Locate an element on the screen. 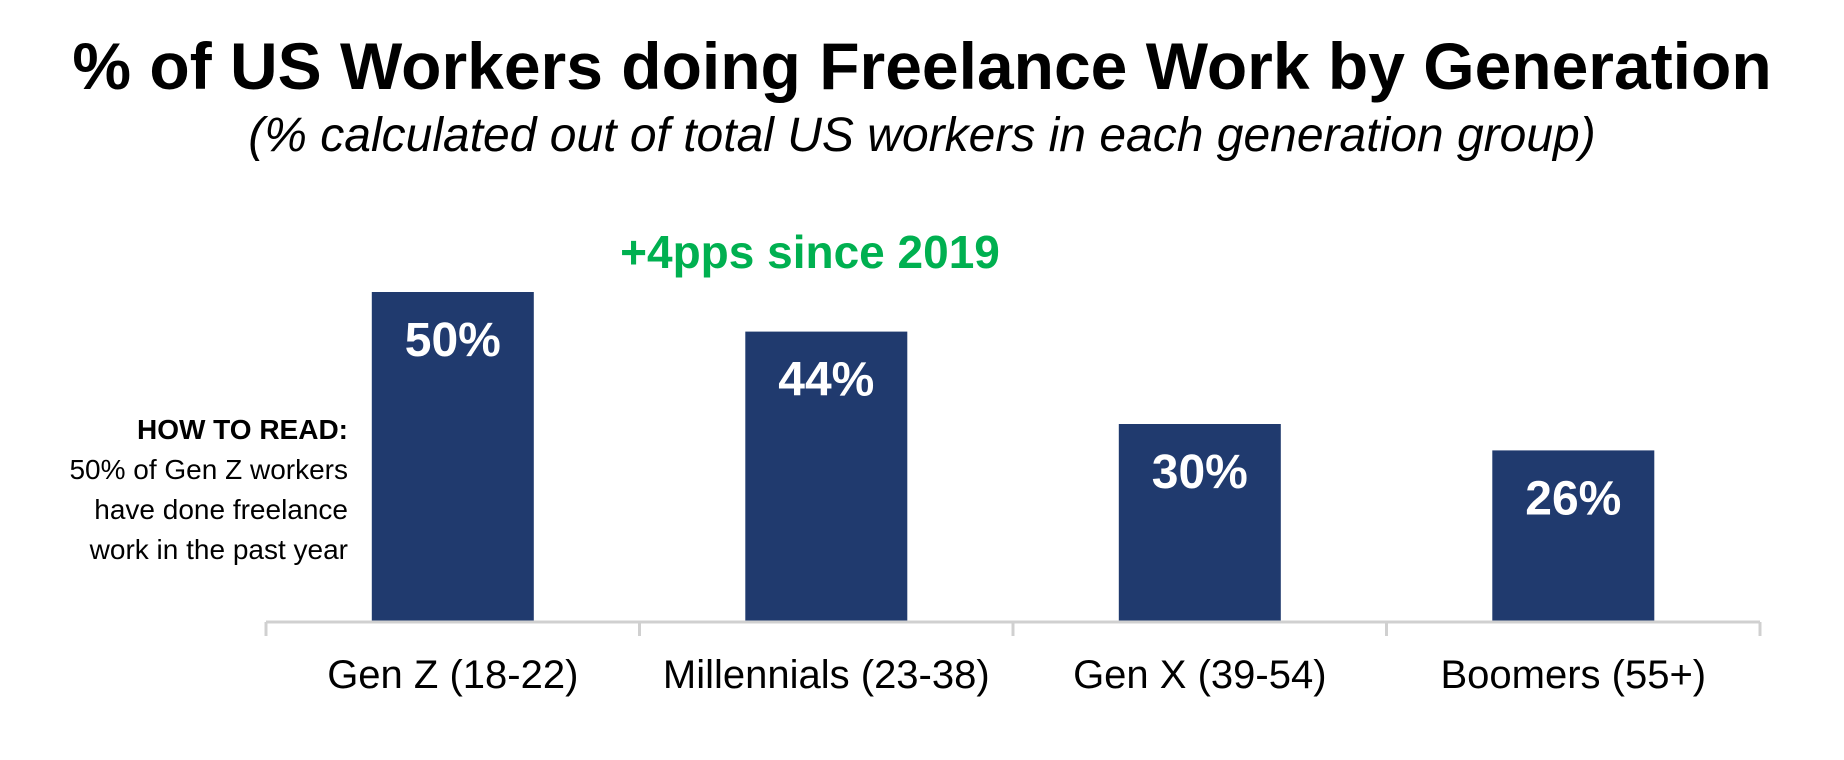 The width and height of the screenshot is (1844, 760). x-tick-label: Boomers (55+) is located at coordinates (1573, 675).